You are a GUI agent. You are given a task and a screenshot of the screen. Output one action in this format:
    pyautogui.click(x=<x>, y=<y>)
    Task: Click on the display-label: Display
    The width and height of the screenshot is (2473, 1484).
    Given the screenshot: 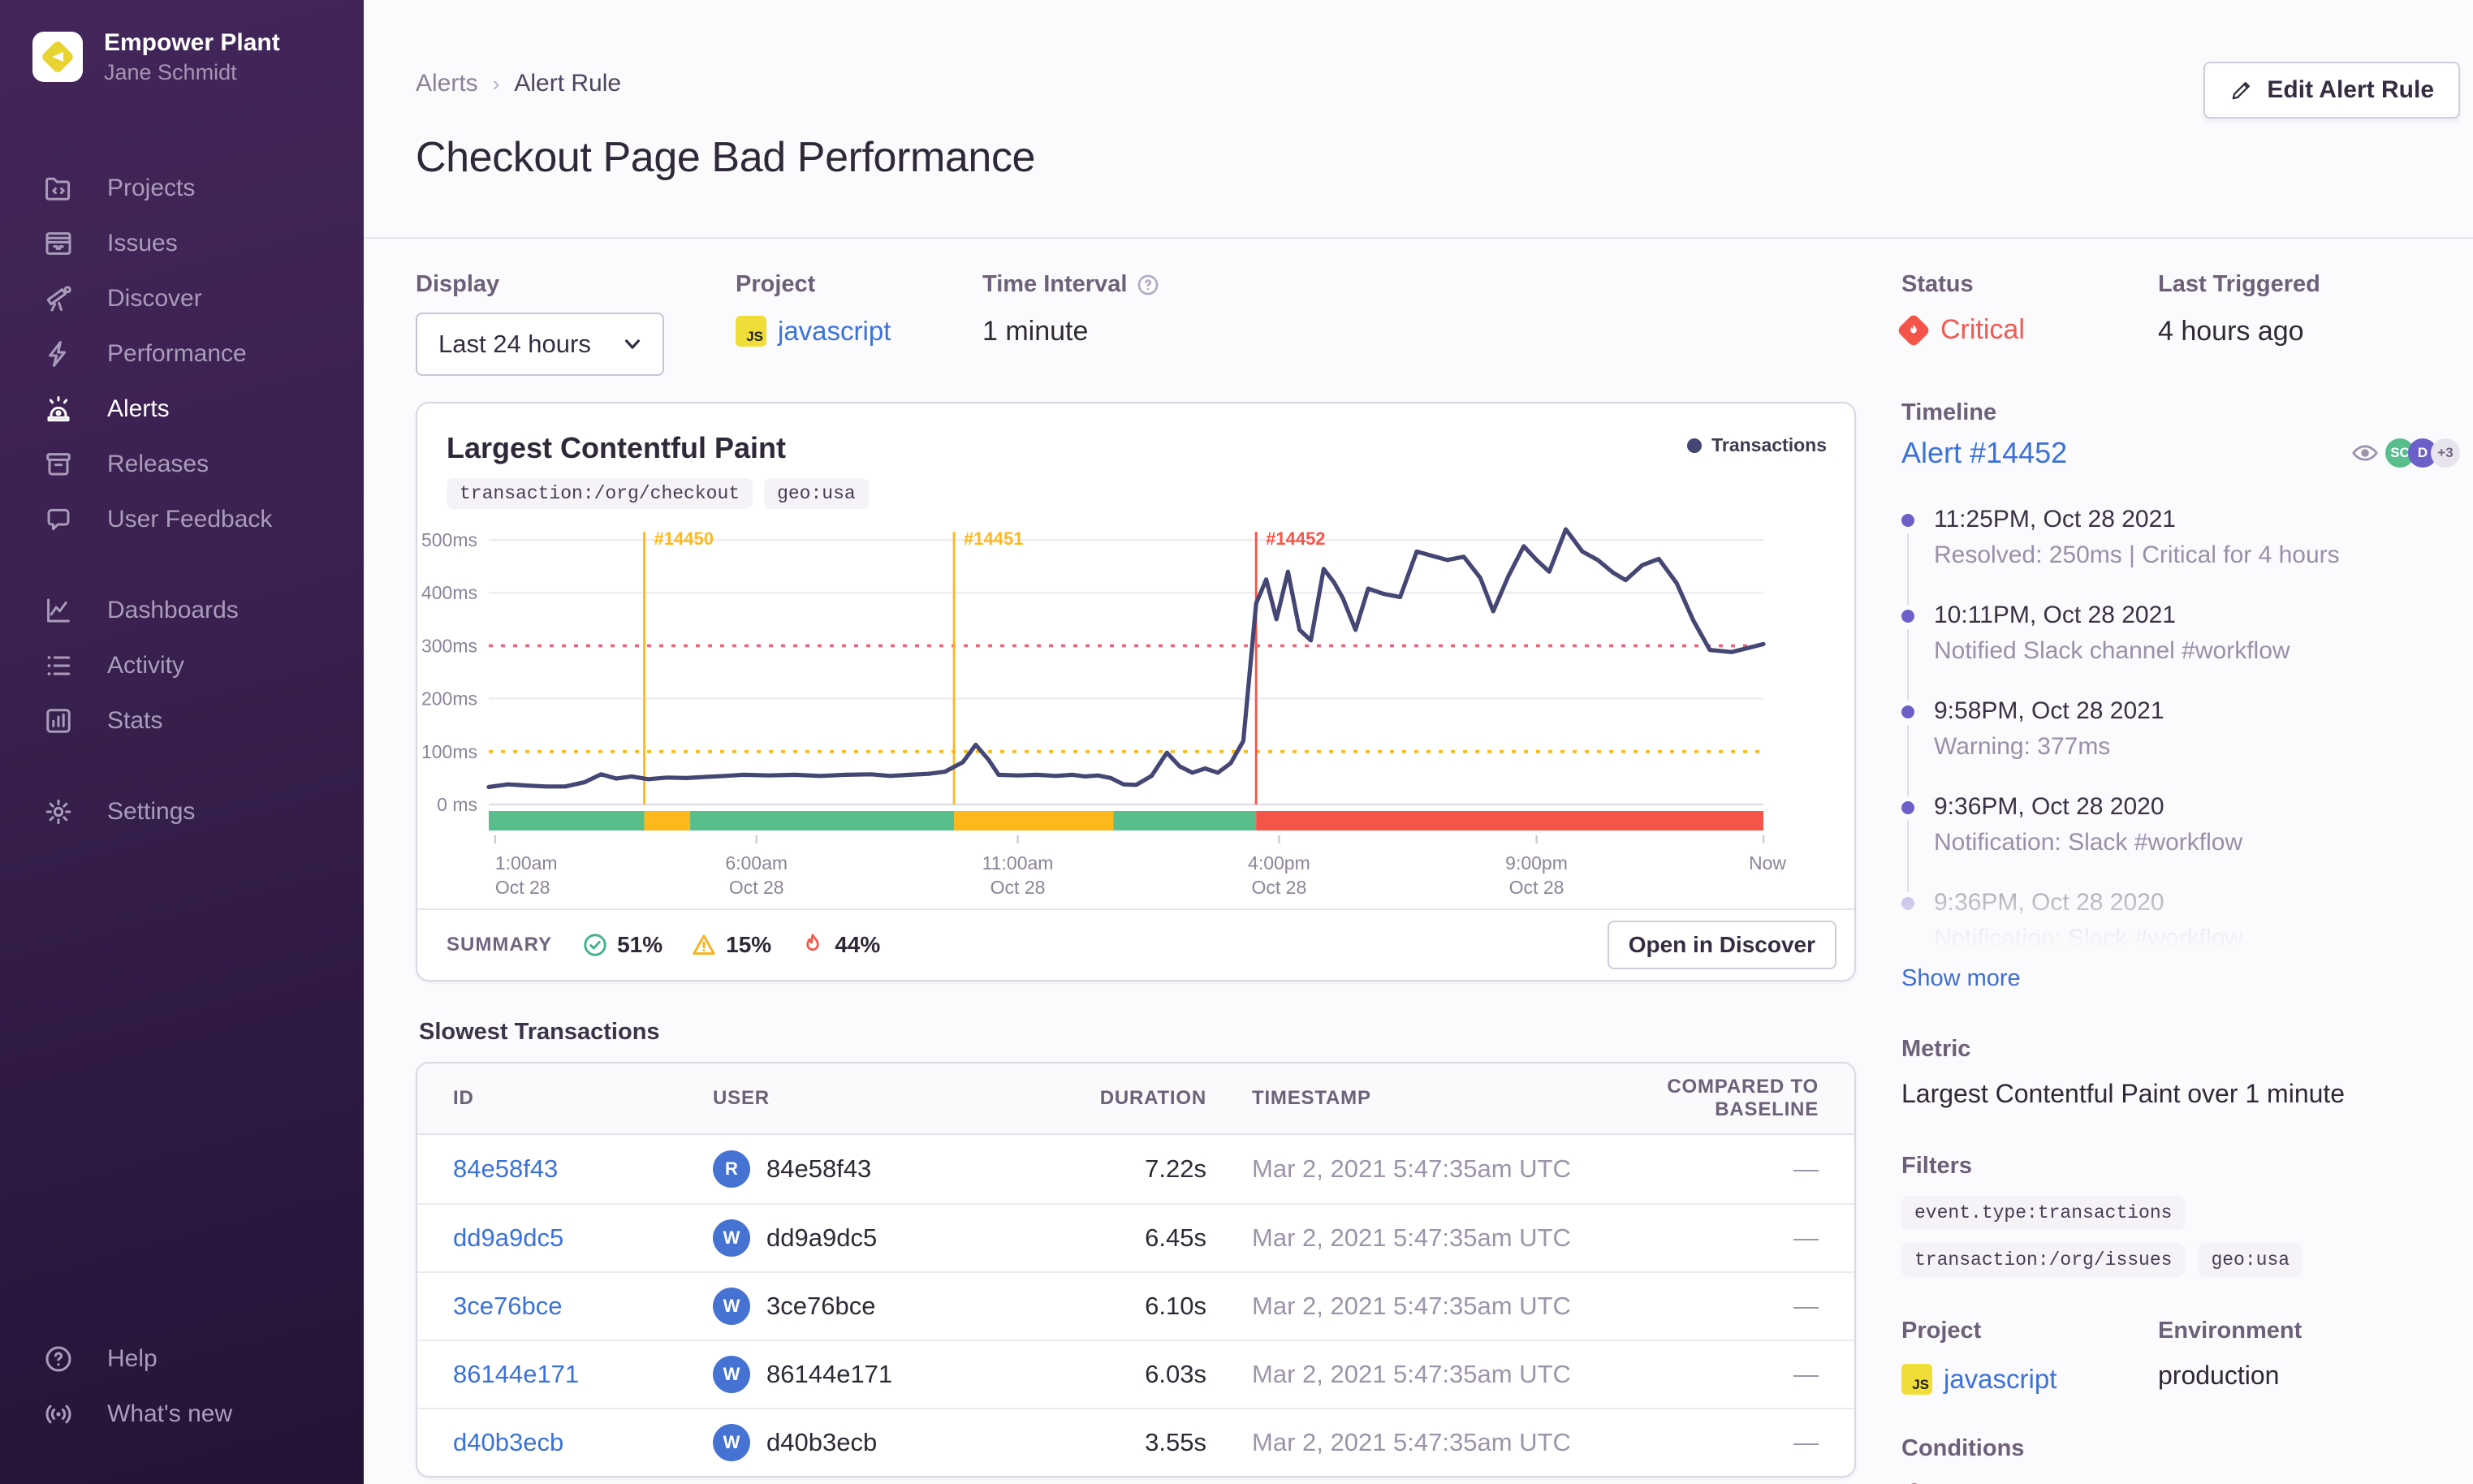 What is the action you would take?
    pyautogui.click(x=458, y=284)
    